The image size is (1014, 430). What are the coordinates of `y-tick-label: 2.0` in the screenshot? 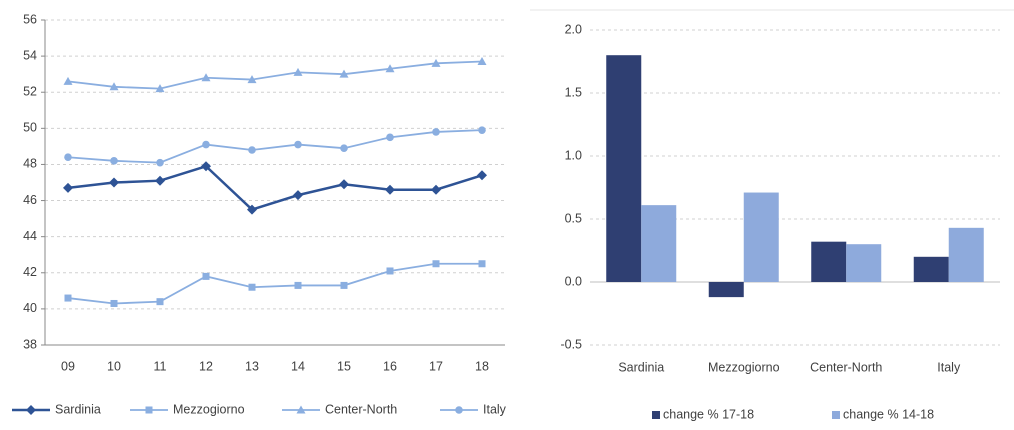 It's located at (573, 29).